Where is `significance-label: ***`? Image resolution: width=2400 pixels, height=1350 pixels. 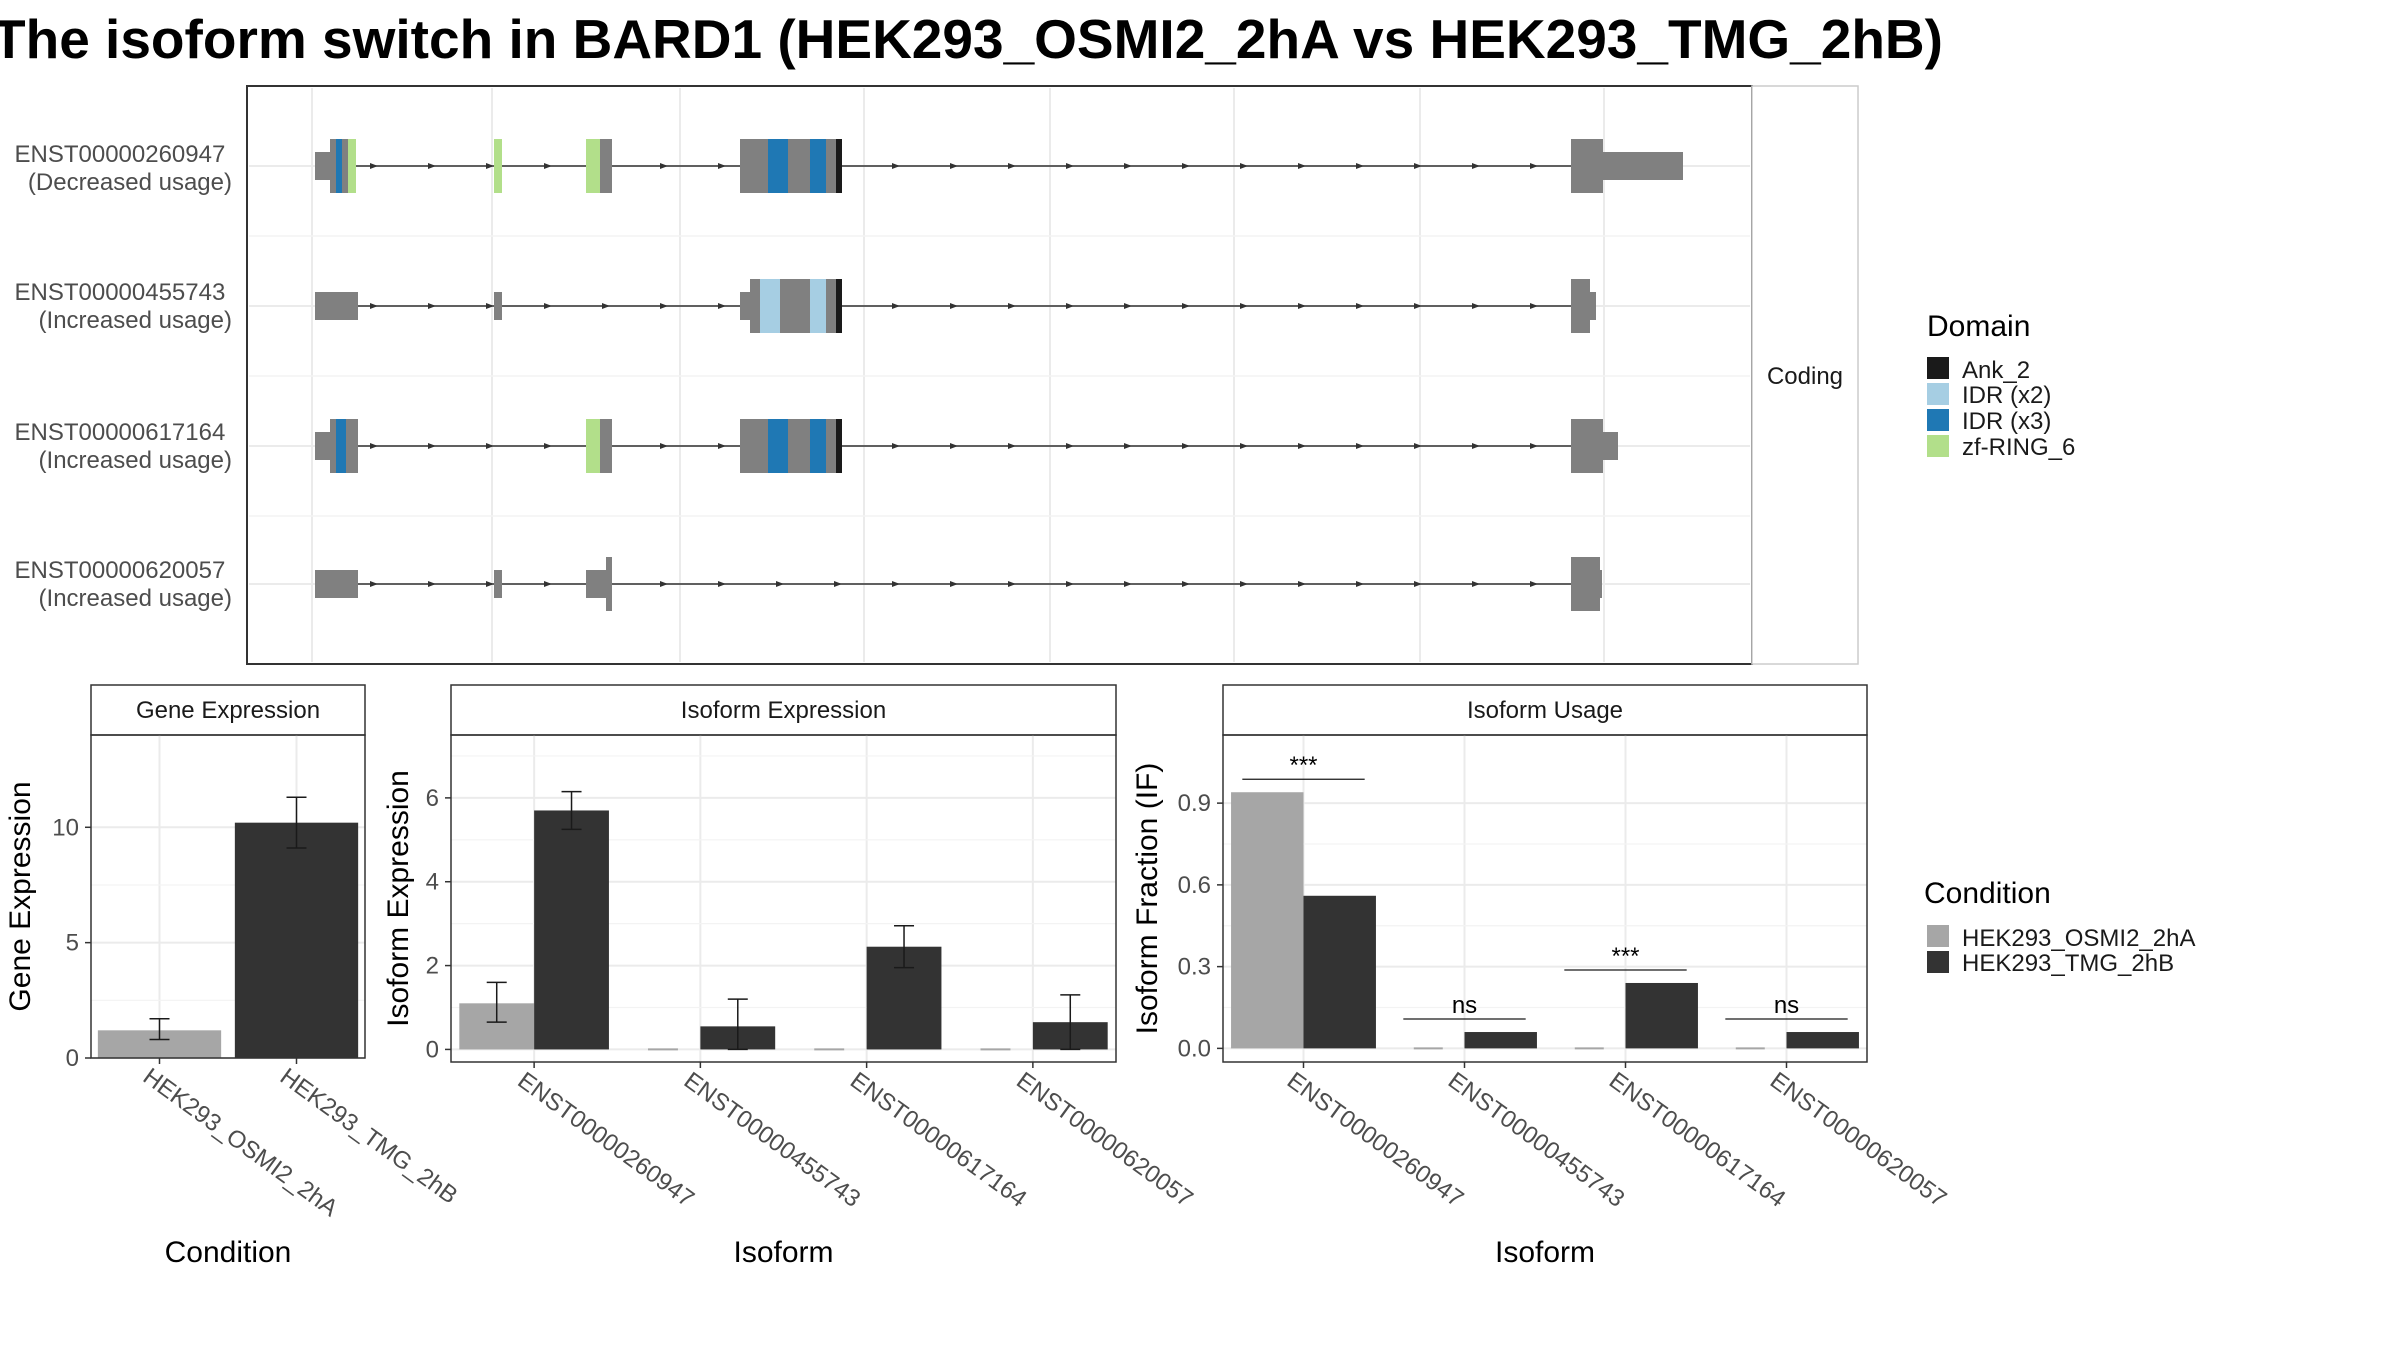 significance-label: *** is located at coordinates (1303, 765).